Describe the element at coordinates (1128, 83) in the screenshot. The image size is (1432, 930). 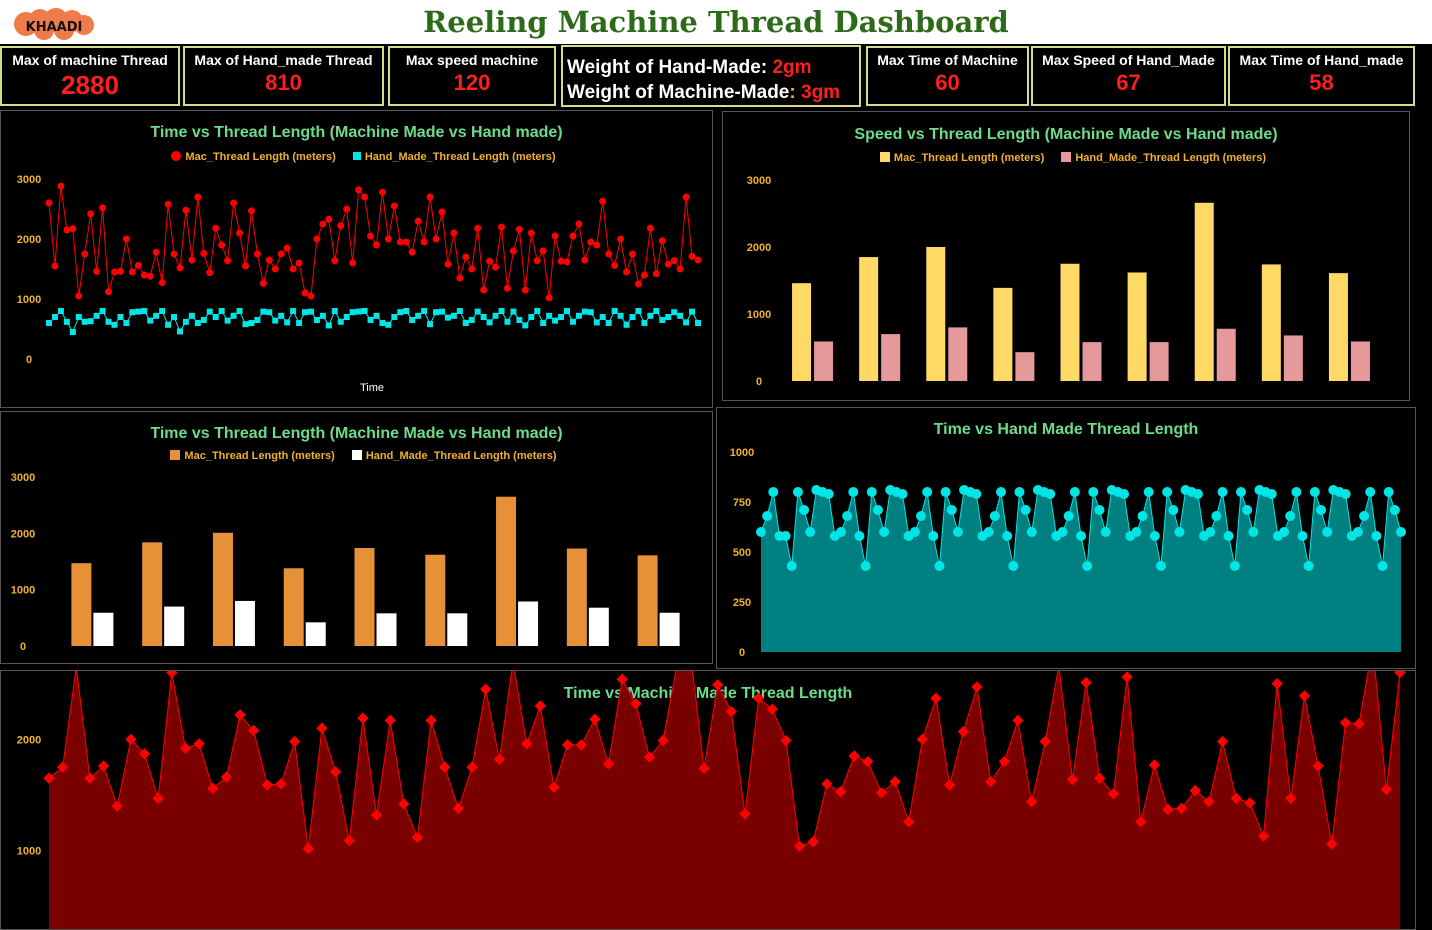
I see `kpi-value: 67` at that location.